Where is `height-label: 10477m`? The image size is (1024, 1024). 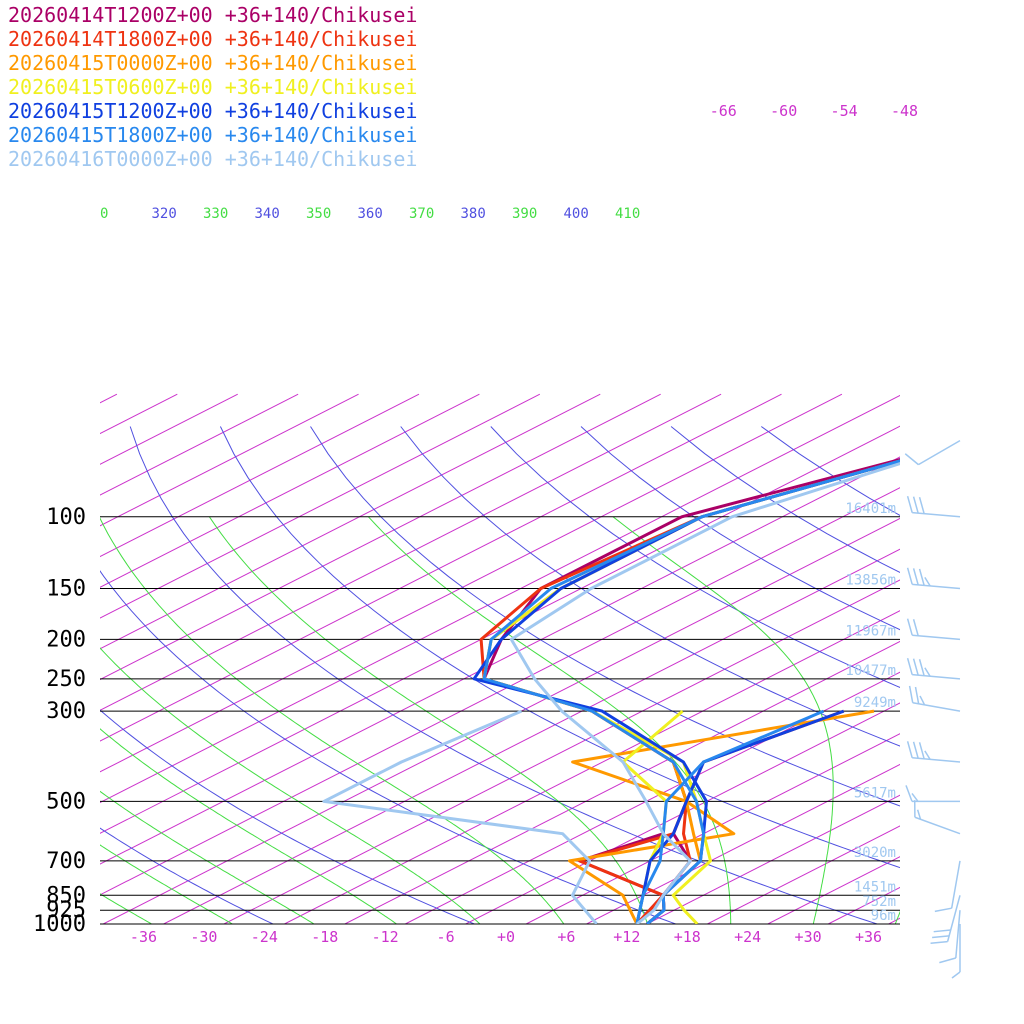 height-label: 10477m is located at coordinates (870, 671).